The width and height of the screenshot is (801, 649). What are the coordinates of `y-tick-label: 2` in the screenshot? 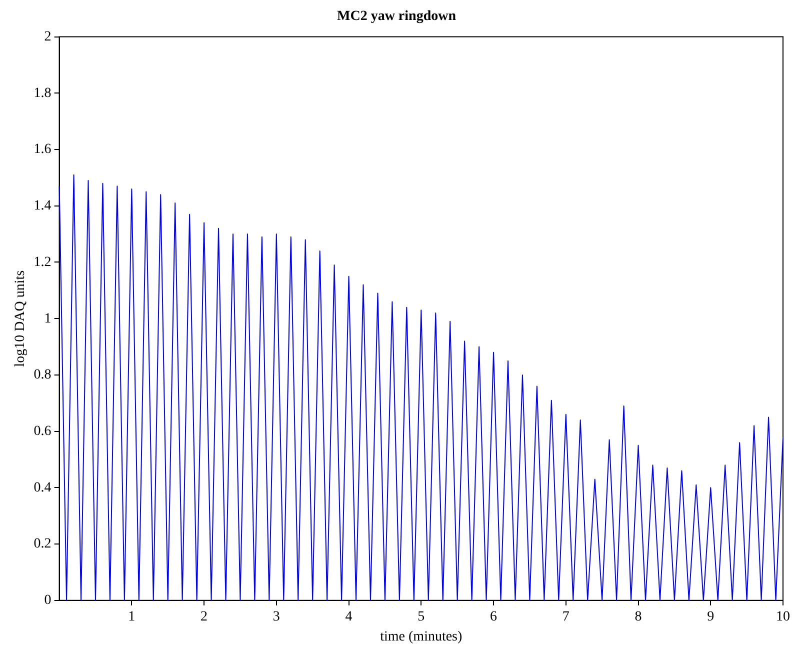 It's located at (48, 36).